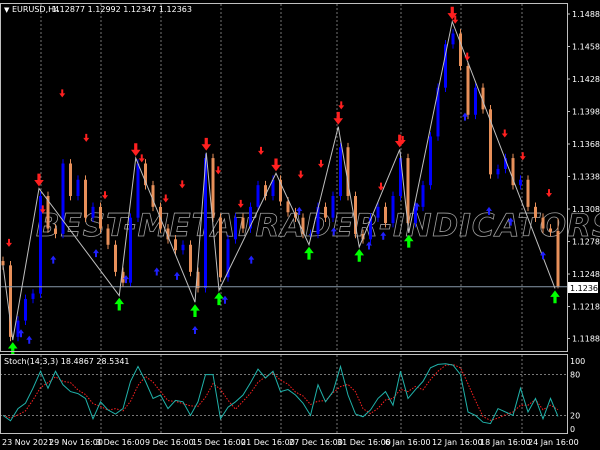 This screenshot has width=600, height=450. I want to click on stoch-signal-line, so click(280, 392).